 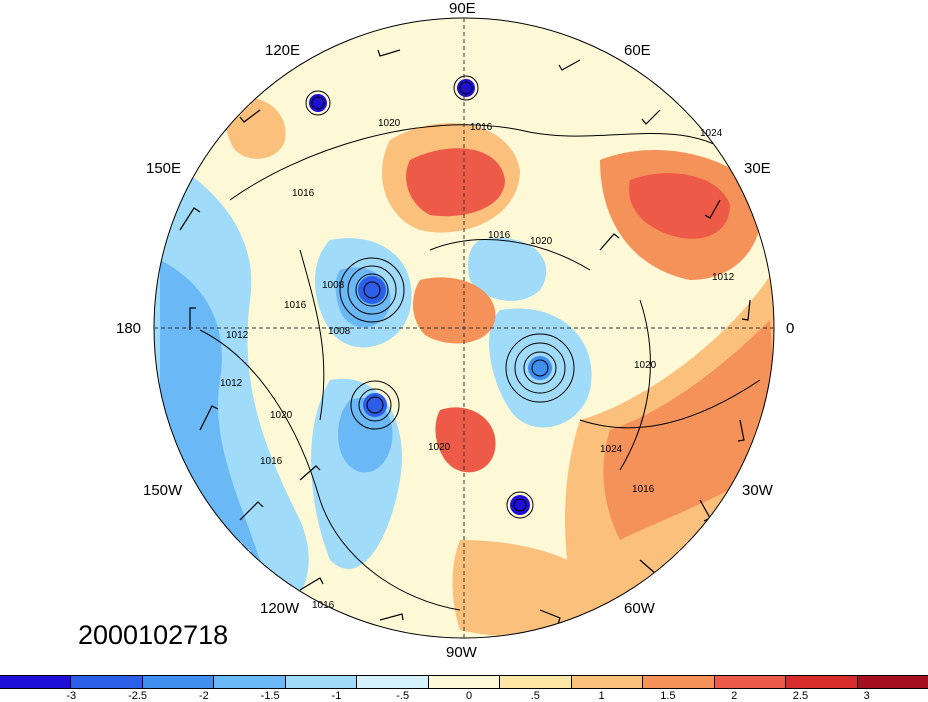 I want to click on colorbar-tick-label: 3, so click(x=866, y=696).